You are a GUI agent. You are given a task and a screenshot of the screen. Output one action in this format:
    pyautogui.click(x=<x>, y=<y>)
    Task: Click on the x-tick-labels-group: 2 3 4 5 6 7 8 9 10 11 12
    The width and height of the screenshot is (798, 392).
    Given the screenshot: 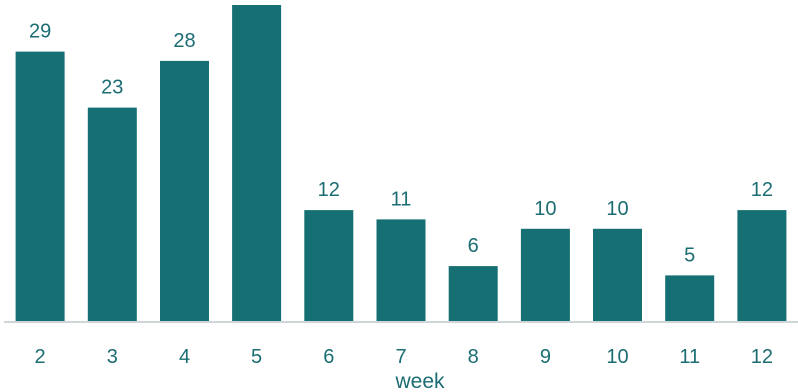 What is the action you would take?
    pyautogui.click(x=404, y=357)
    